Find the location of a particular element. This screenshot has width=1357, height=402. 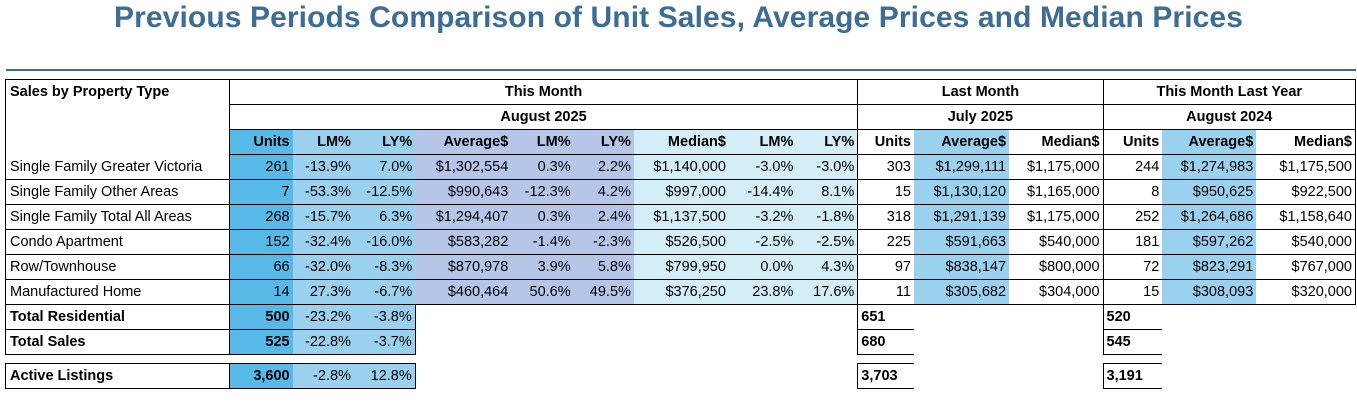

table-cell: -14.4% is located at coordinates (762, 192).